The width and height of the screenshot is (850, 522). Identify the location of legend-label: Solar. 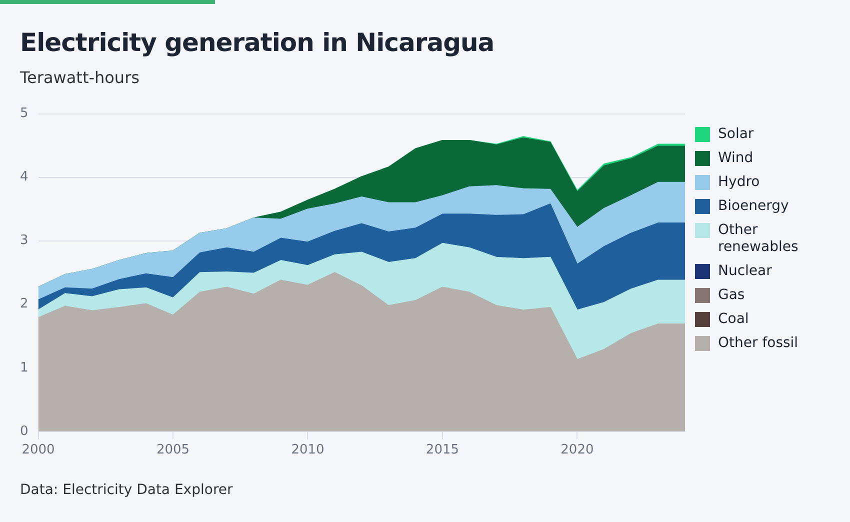
(736, 134).